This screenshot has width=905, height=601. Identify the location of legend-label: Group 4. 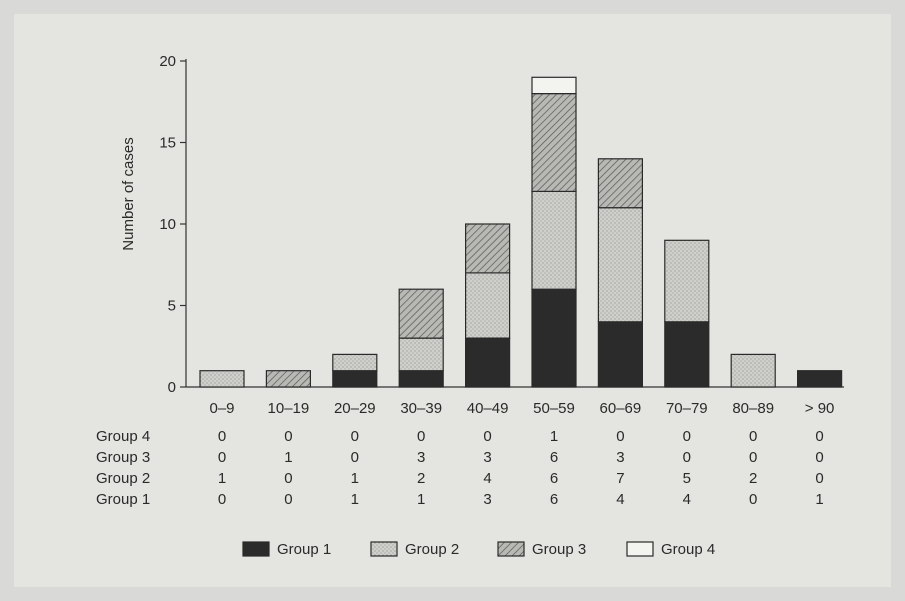
(688, 549).